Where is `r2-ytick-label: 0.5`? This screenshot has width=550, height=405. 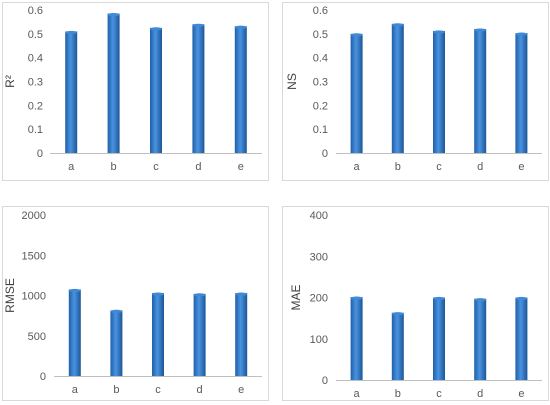
r2-ytick-label: 0.5 is located at coordinates (35, 35).